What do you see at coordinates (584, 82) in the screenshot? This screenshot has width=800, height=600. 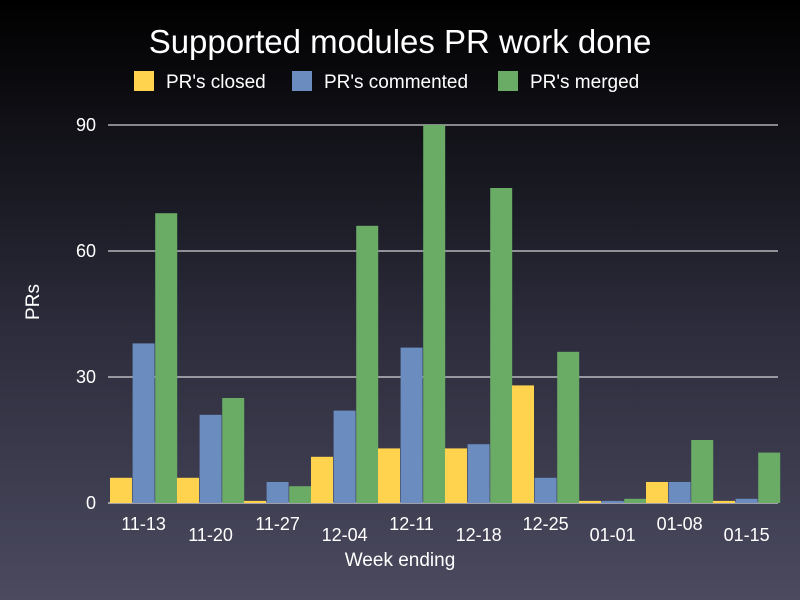 I see `legend-label-prs-merged: PR's merged` at bounding box center [584, 82].